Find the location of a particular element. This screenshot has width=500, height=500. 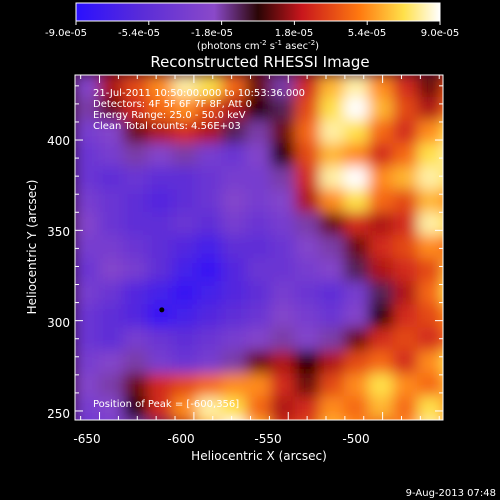

peak-marker is located at coordinates (162, 310).